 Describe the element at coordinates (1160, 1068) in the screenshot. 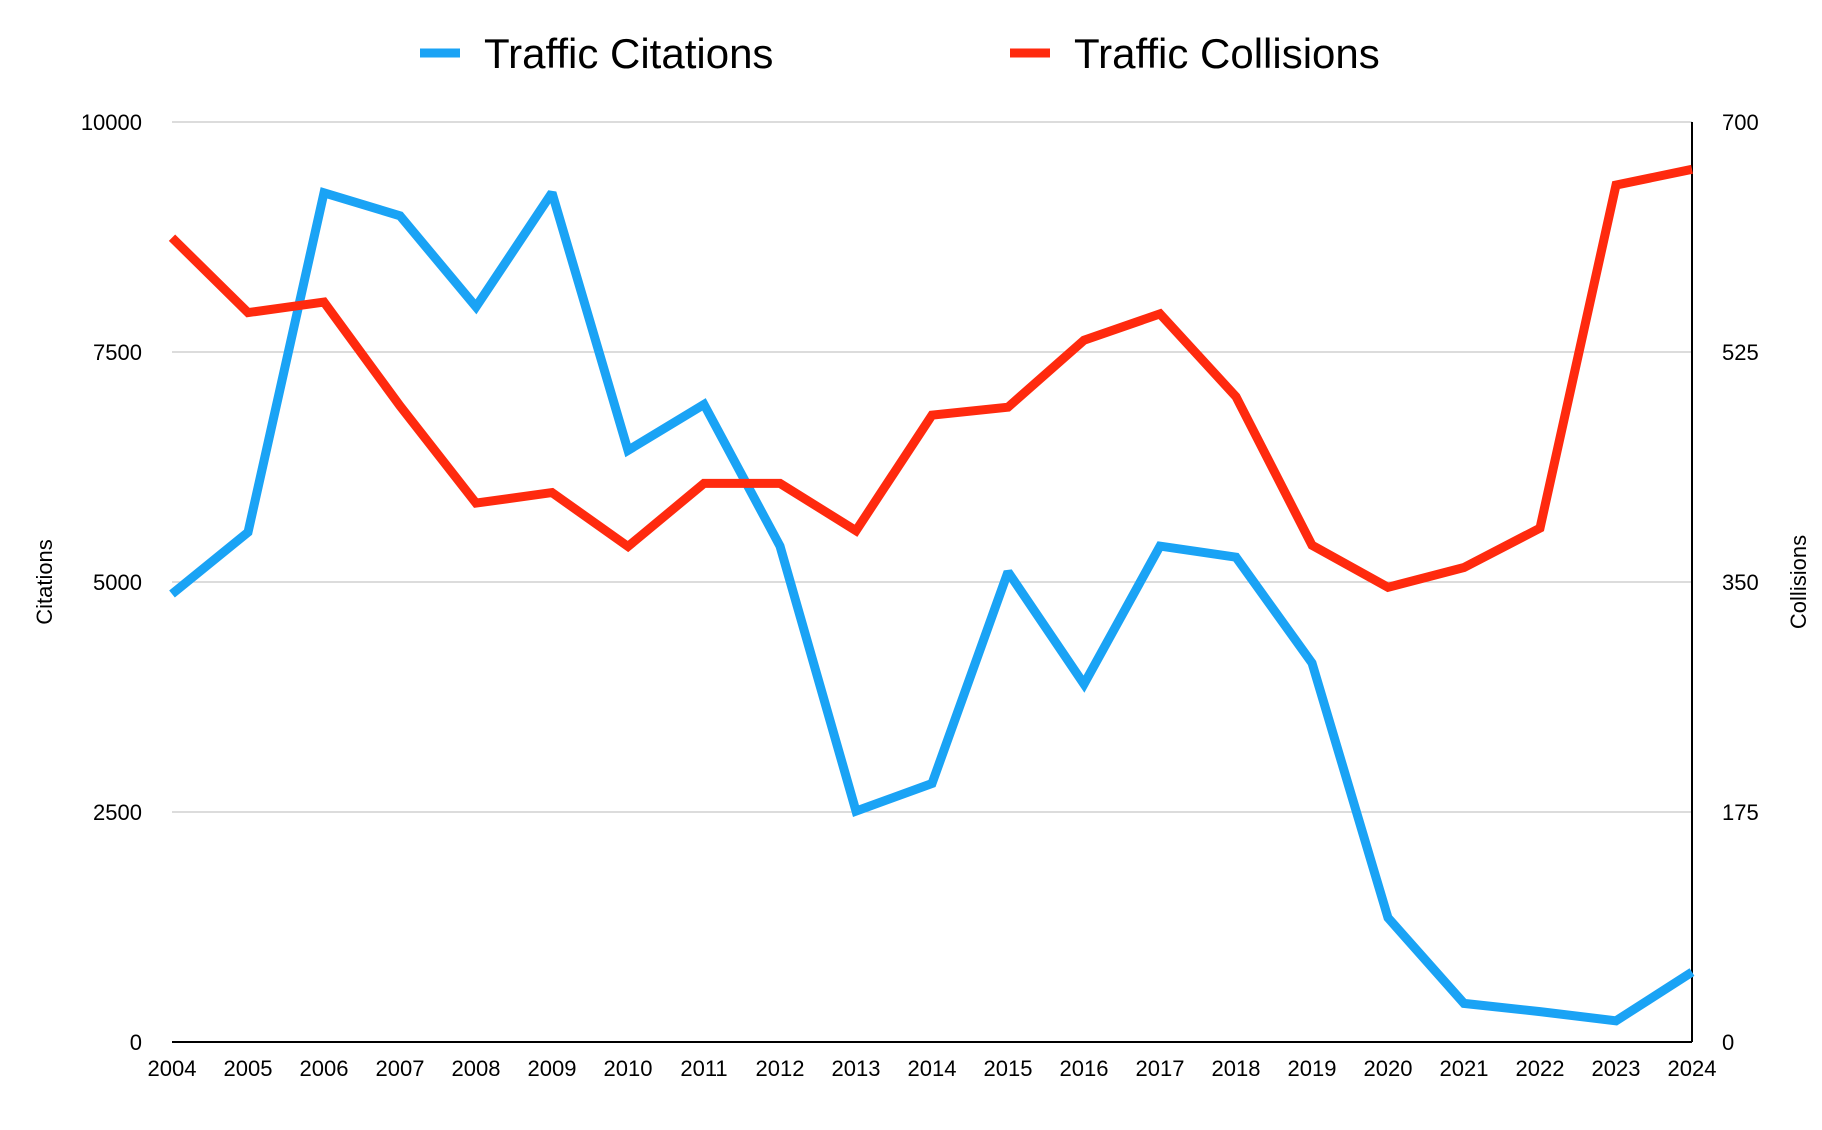

I see `x-tick-label: 2017` at that location.